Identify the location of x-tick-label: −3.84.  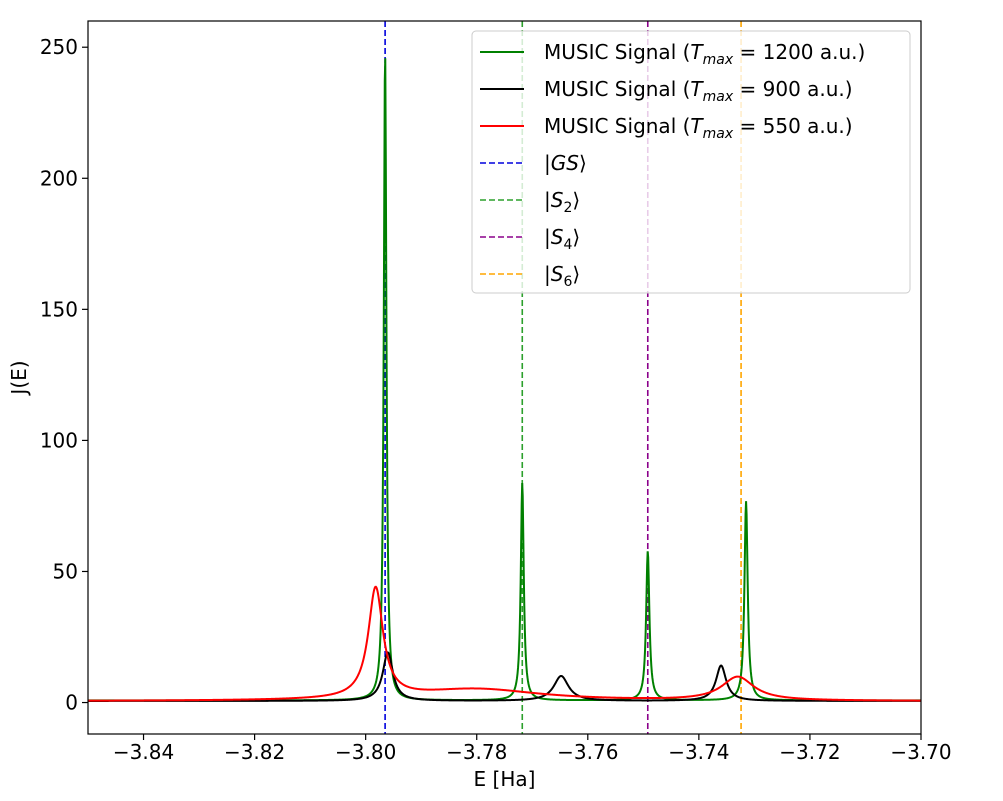
(143, 752).